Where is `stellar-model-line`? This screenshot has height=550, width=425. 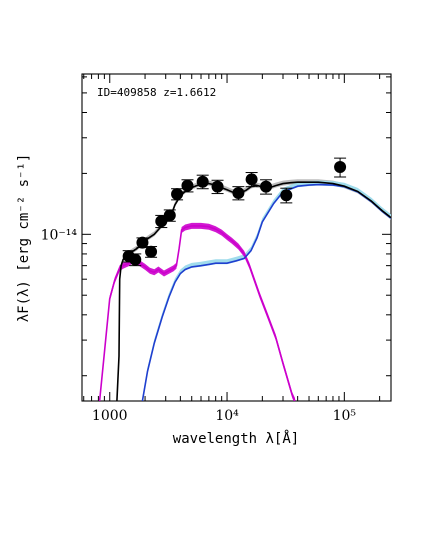 stellar-model-line is located at coordinates (197, 313).